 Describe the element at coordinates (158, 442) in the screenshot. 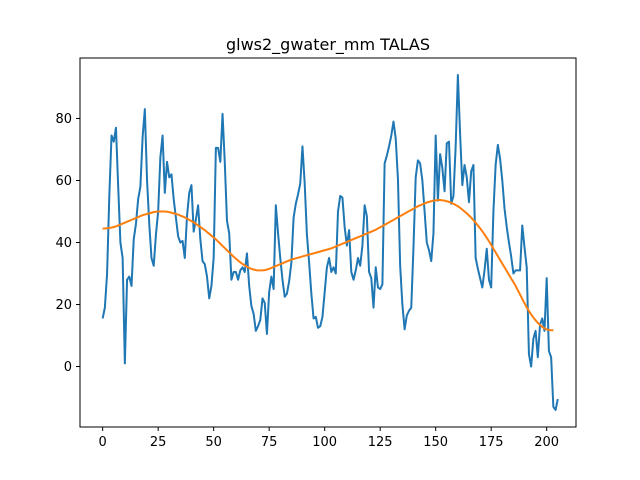

I see `x-tick-label: 25` at that location.